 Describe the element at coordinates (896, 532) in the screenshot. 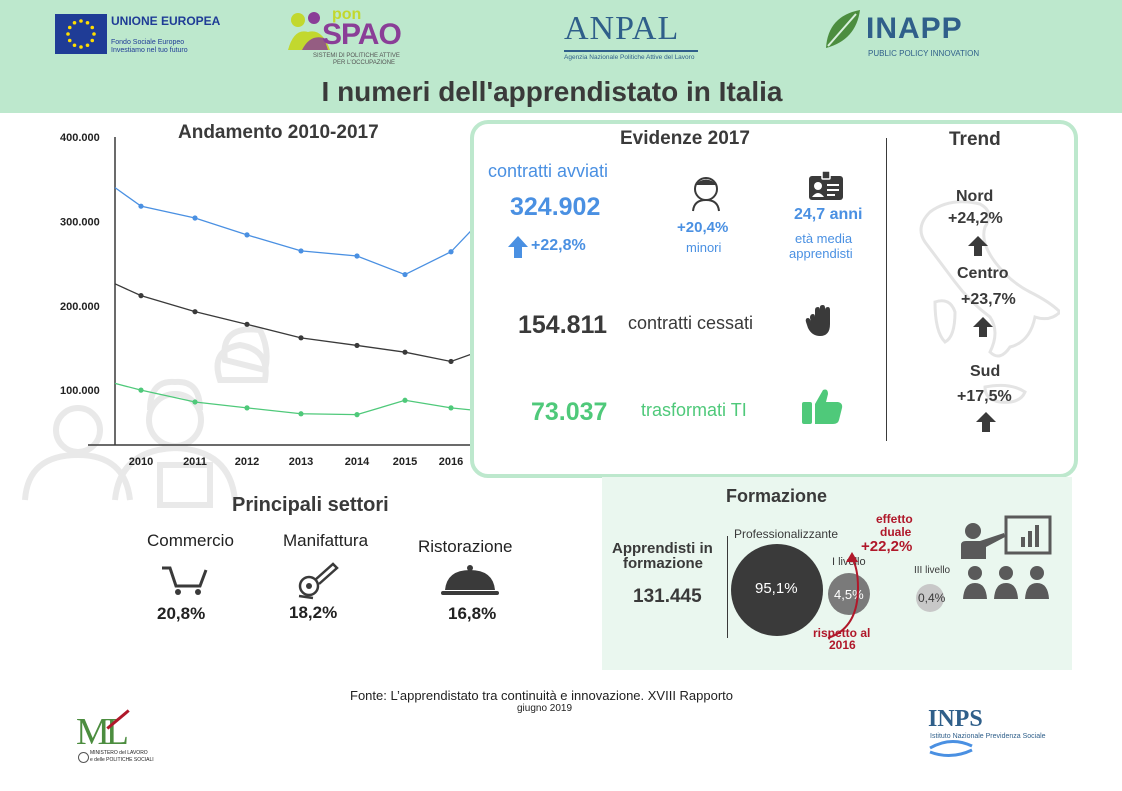

I see `effetto-label-2: duale` at that location.